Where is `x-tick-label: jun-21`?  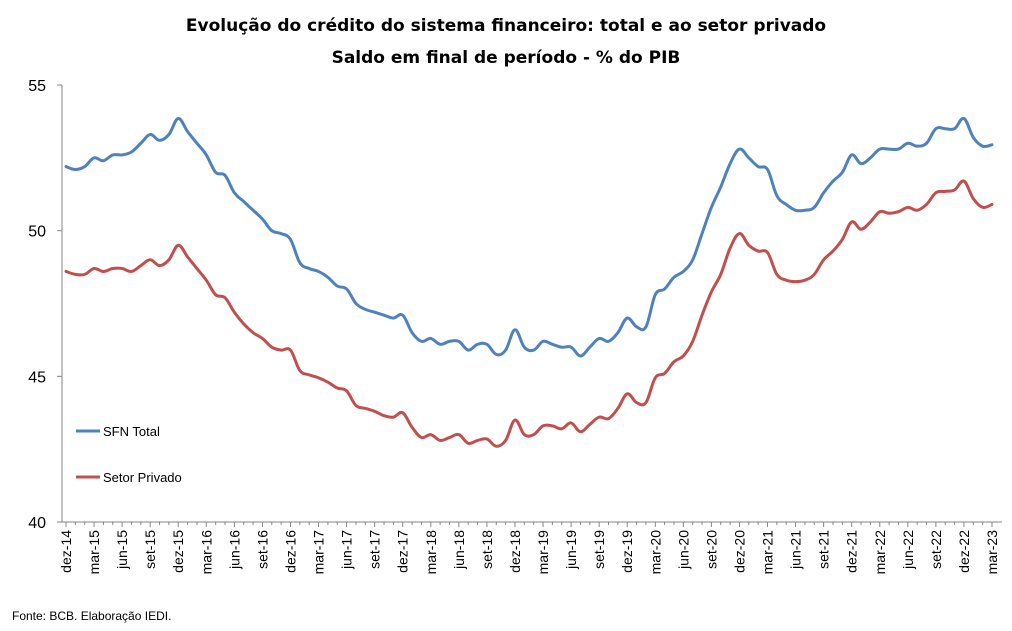
x-tick-label: jun-21 is located at coordinates (796, 550).